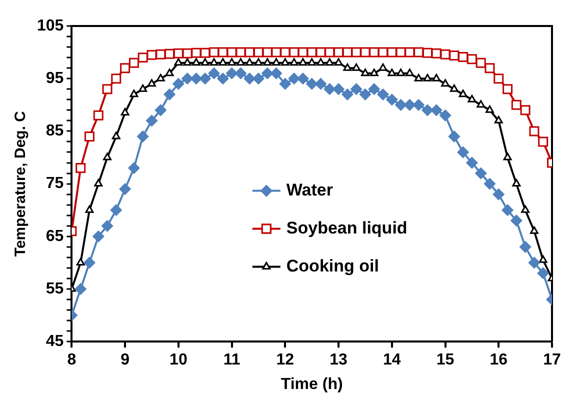 The width and height of the screenshot is (580, 404). Describe the element at coordinates (55, 236) in the screenshot. I see `y-tick-label: 65` at that location.